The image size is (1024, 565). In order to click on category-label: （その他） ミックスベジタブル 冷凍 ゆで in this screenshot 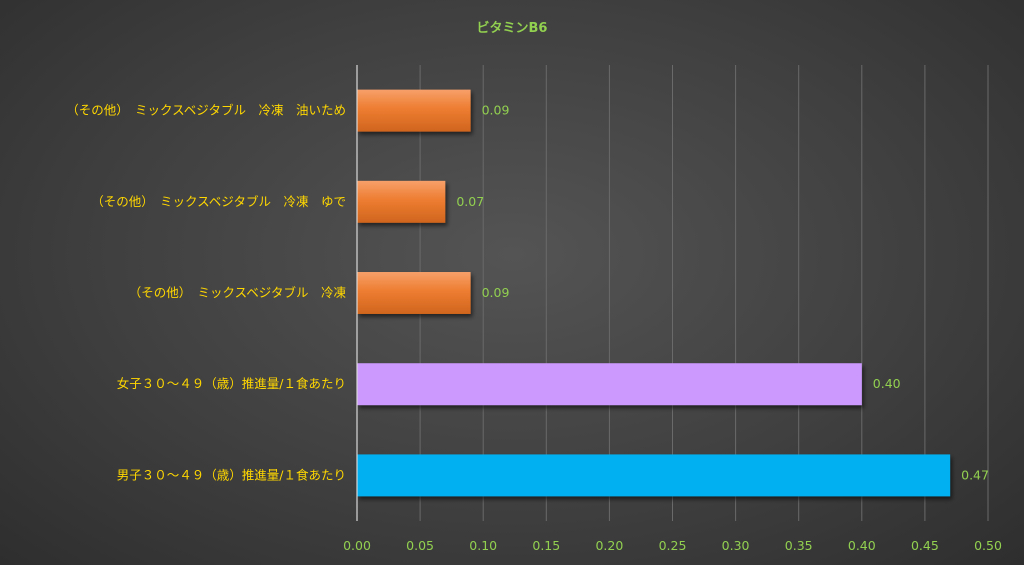, I will do `click(218, 201)`.